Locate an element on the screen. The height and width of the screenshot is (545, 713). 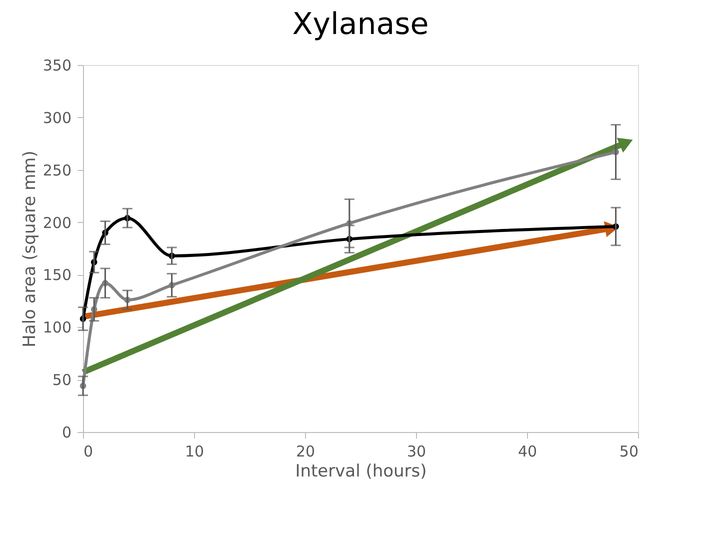
y-tick-label: 250 is located at coordinates (57, 170).